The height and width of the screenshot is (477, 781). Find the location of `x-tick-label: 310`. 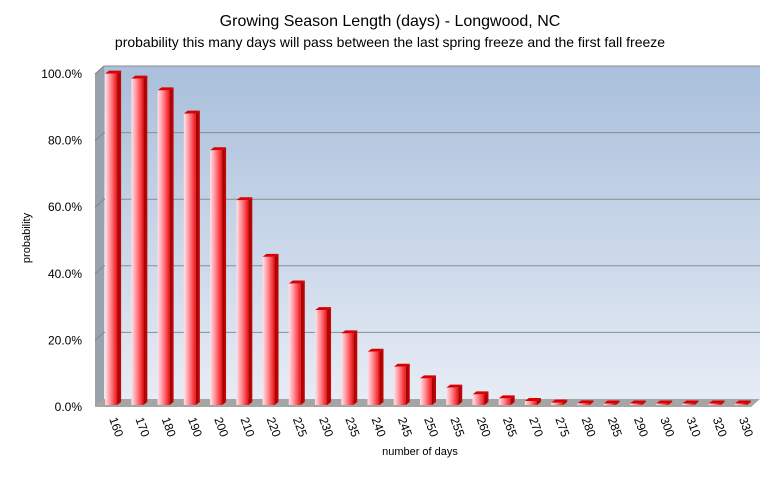

x-tick-label: 310 is located at coordinates (694, 427).